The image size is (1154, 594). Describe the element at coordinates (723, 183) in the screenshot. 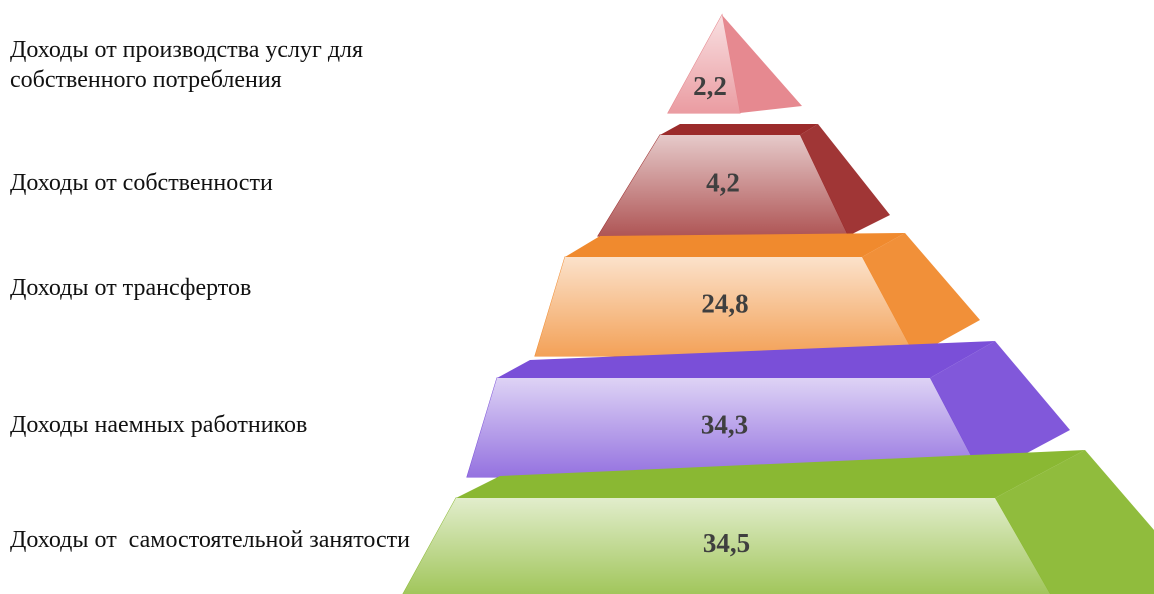

I see `value-label: 4,2` at that location.